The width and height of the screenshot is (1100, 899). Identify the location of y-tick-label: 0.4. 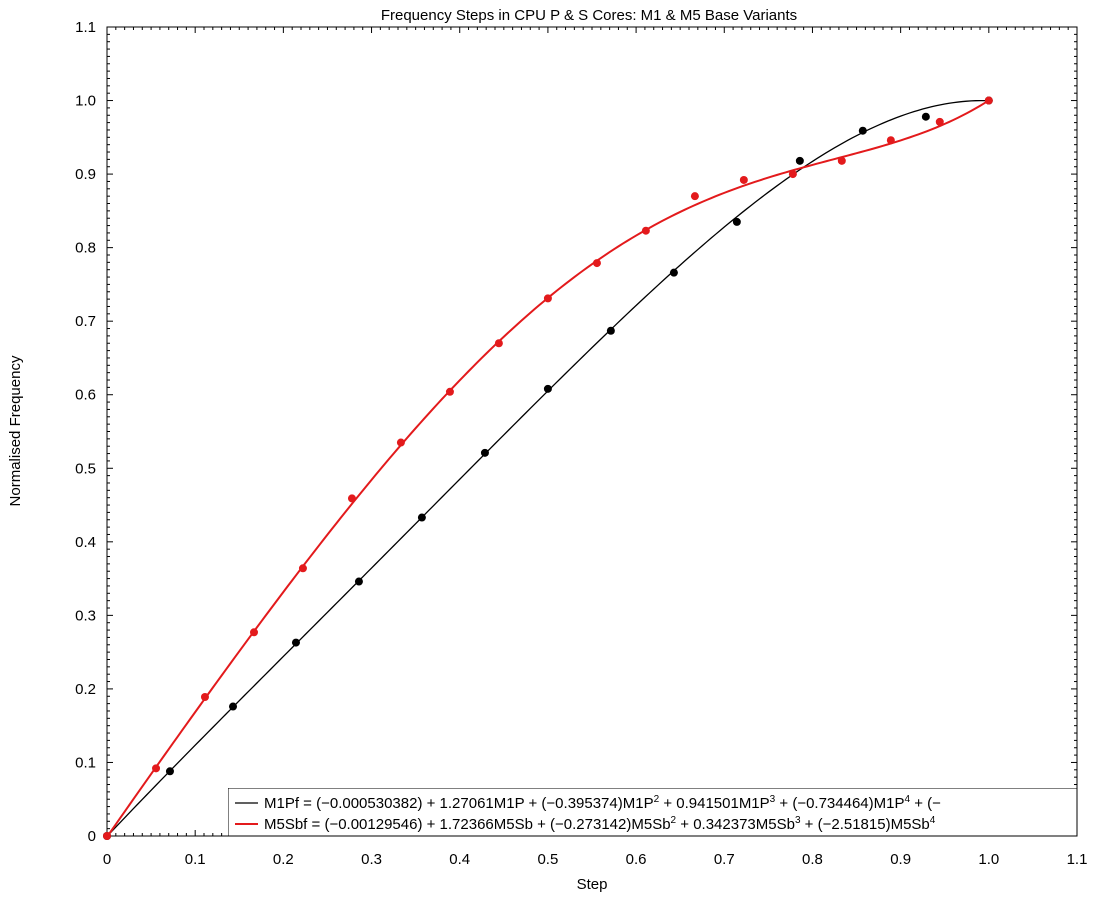
(85, 542).